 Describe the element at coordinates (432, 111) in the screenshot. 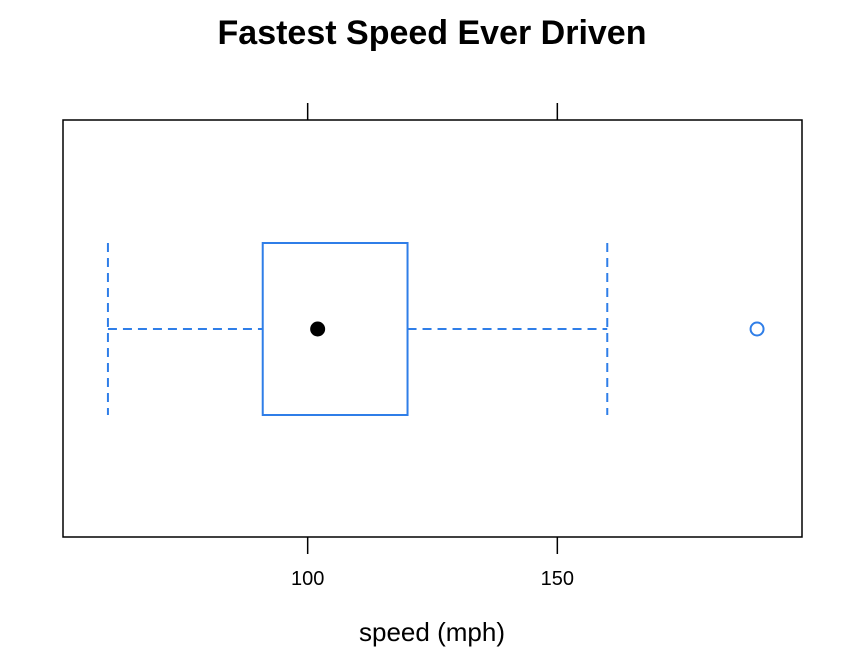

I see `top-axis-ticks` at that location.